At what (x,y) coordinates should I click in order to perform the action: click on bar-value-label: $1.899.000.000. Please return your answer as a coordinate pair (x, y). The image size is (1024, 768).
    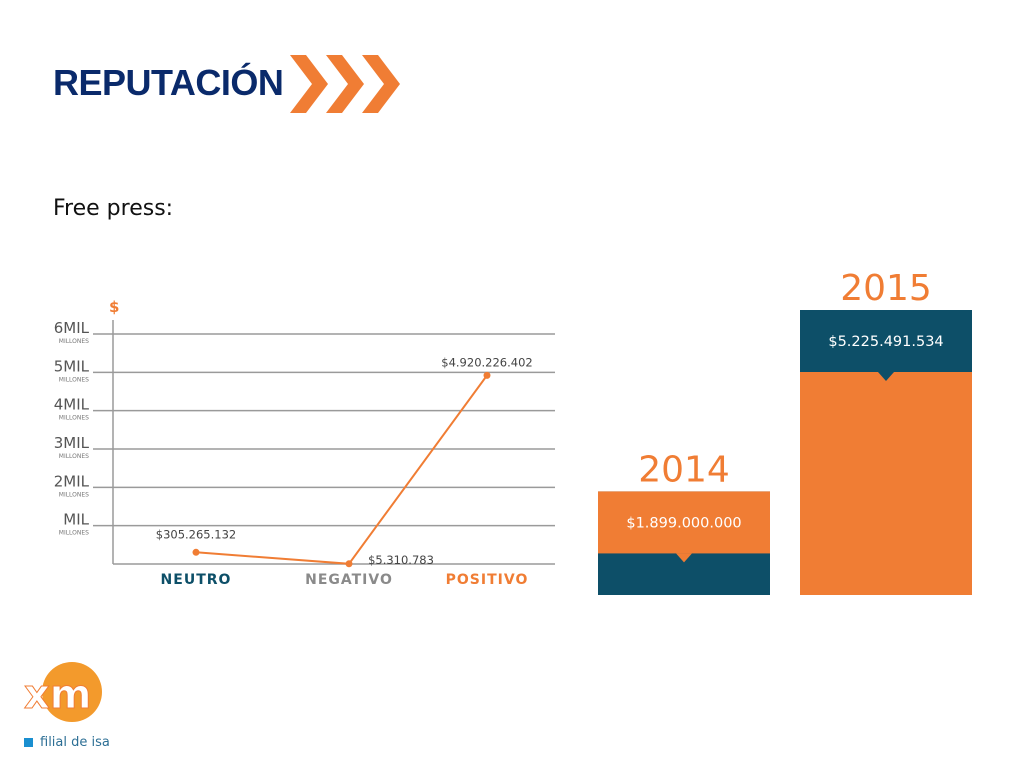
    Looking at the image, I should click on (683, 523).